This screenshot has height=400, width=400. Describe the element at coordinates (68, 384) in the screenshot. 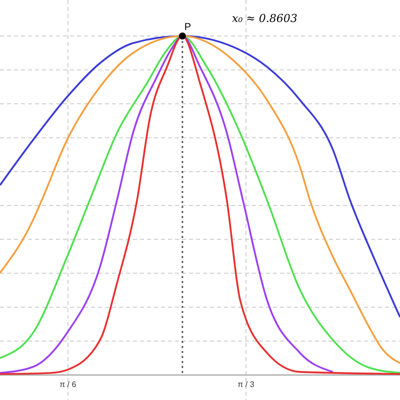

I see `x-tick-label: π / 6` at that location.